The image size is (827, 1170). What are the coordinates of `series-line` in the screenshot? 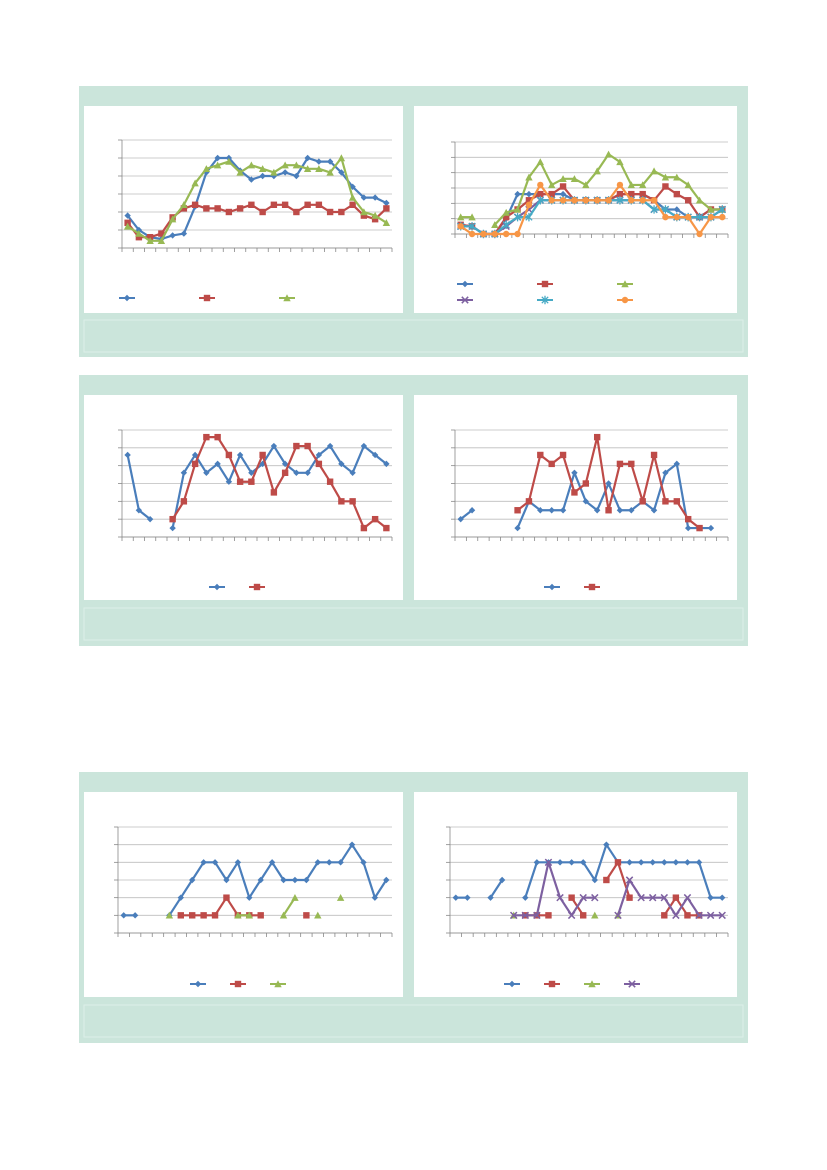 It's located at (279, 486).